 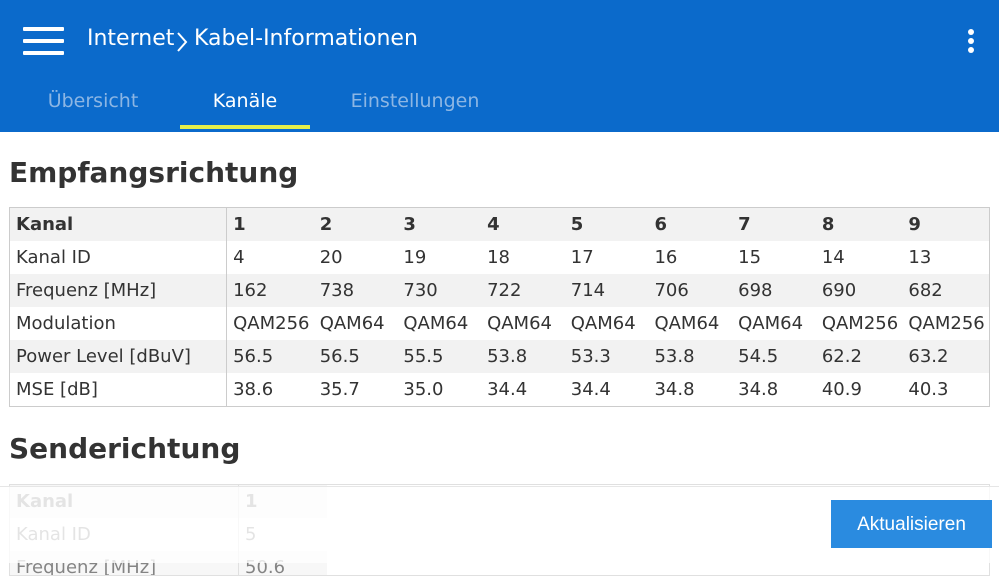 I want to click on refresh-button: Aktualisieren, so click(x=911, y=524).